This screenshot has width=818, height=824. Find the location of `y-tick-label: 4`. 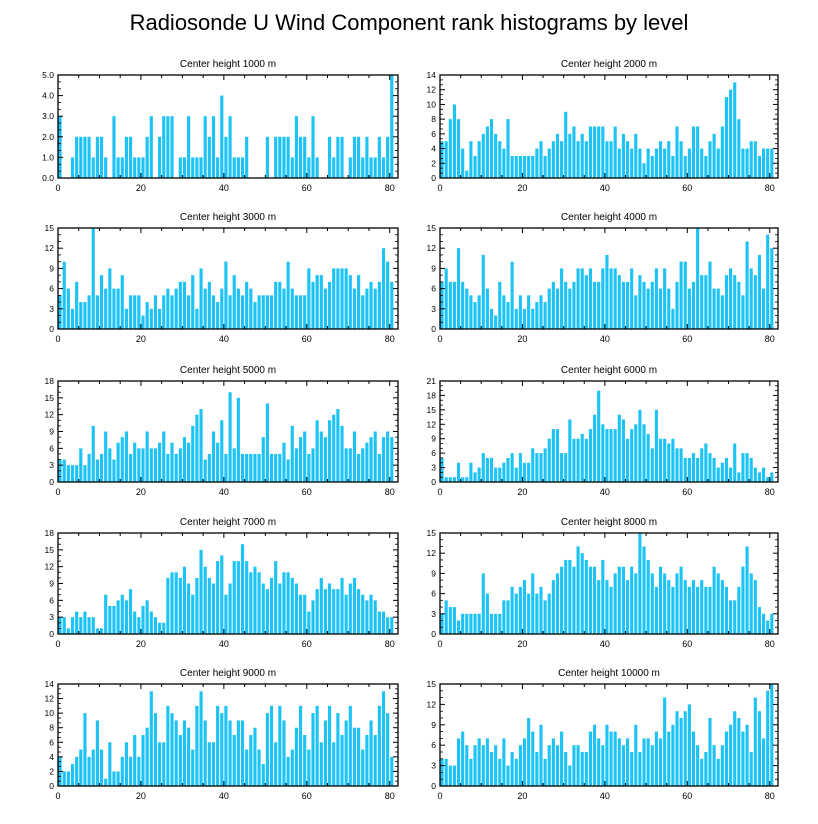

y-tick-label: 4 is located at coordinates (433, 149).